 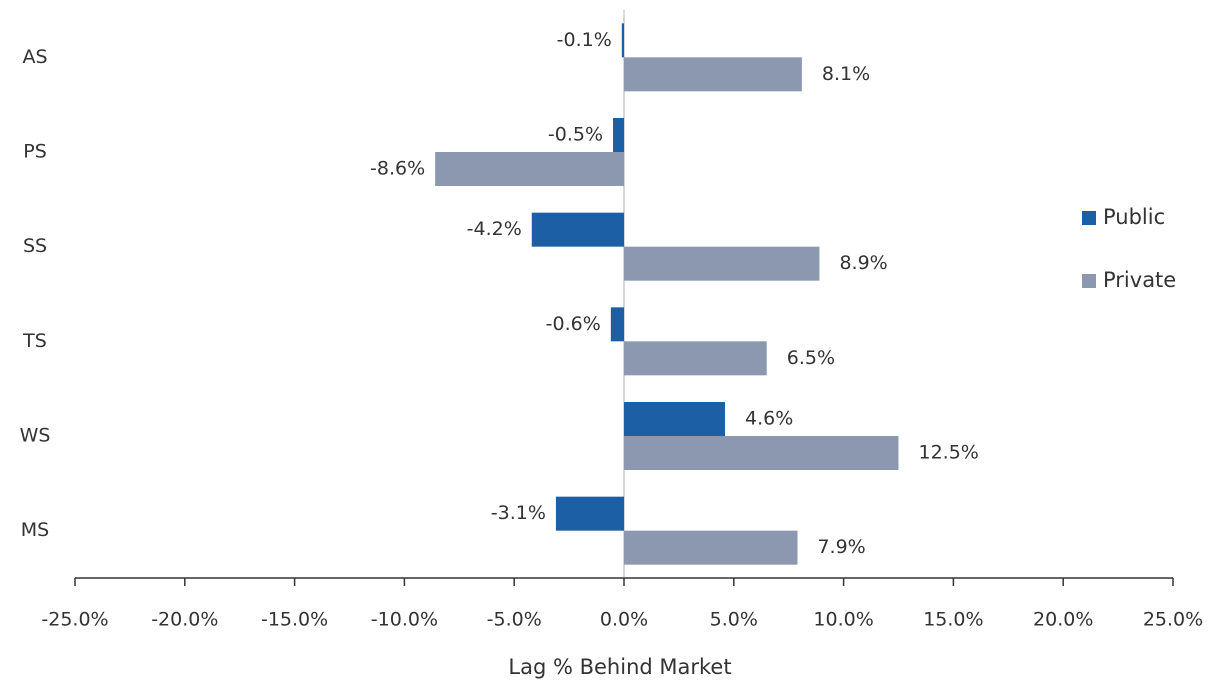 What do you see at coordinates (35, 530) in the screenshot?
I see `y-tick-label: MS` at bounding box center [35, 530].